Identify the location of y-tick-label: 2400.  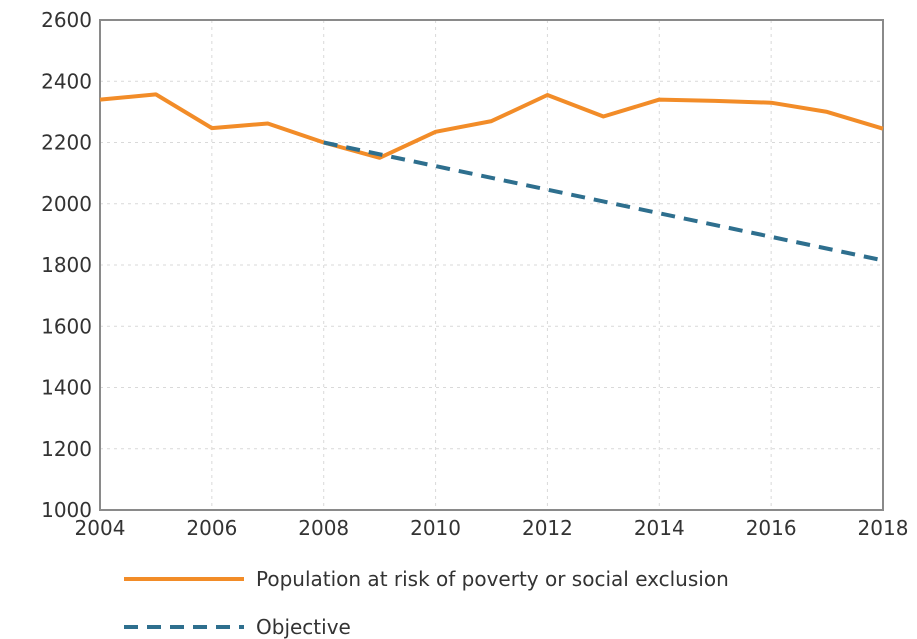
(66, 81).